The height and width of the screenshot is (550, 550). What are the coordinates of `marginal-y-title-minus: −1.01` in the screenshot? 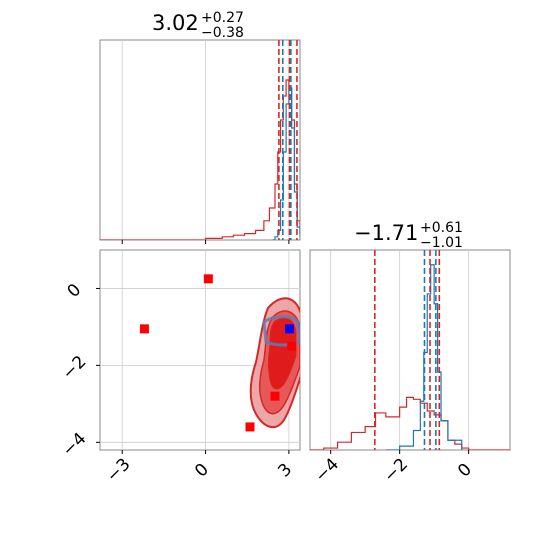 It's located at (441, 243).